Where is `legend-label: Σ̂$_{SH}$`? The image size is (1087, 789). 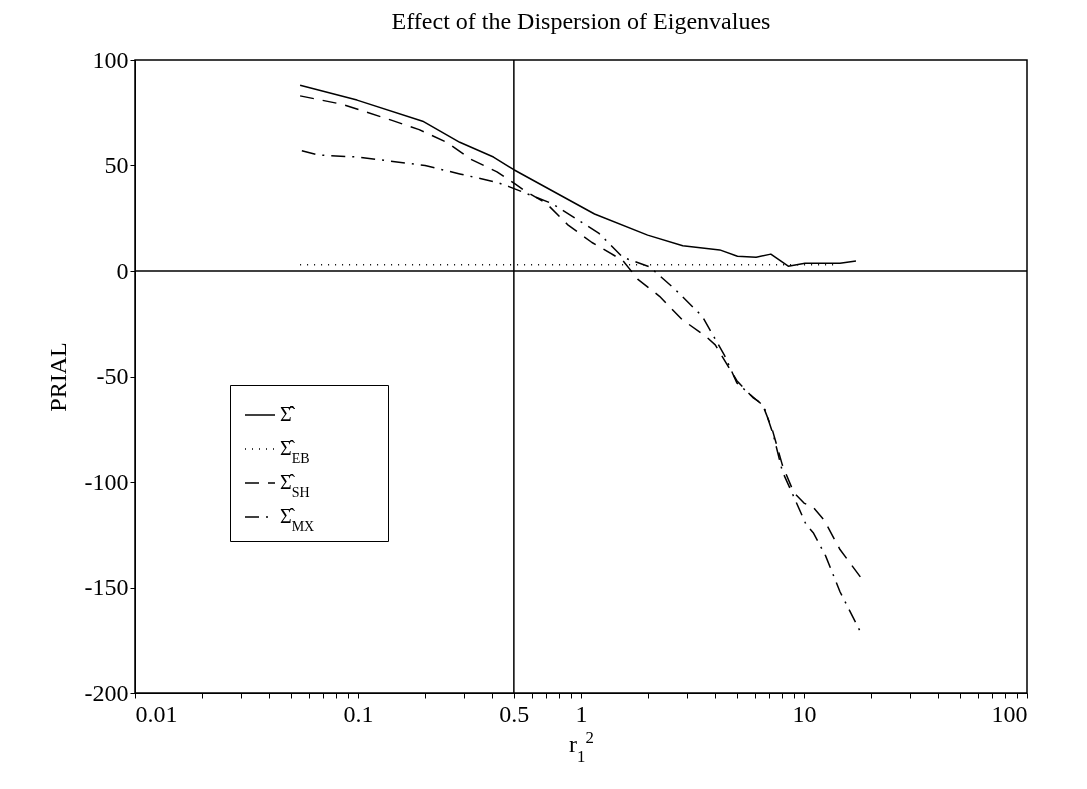
legend-label: Σ̂$_{SH}$ is located at coordinates (295, 485).